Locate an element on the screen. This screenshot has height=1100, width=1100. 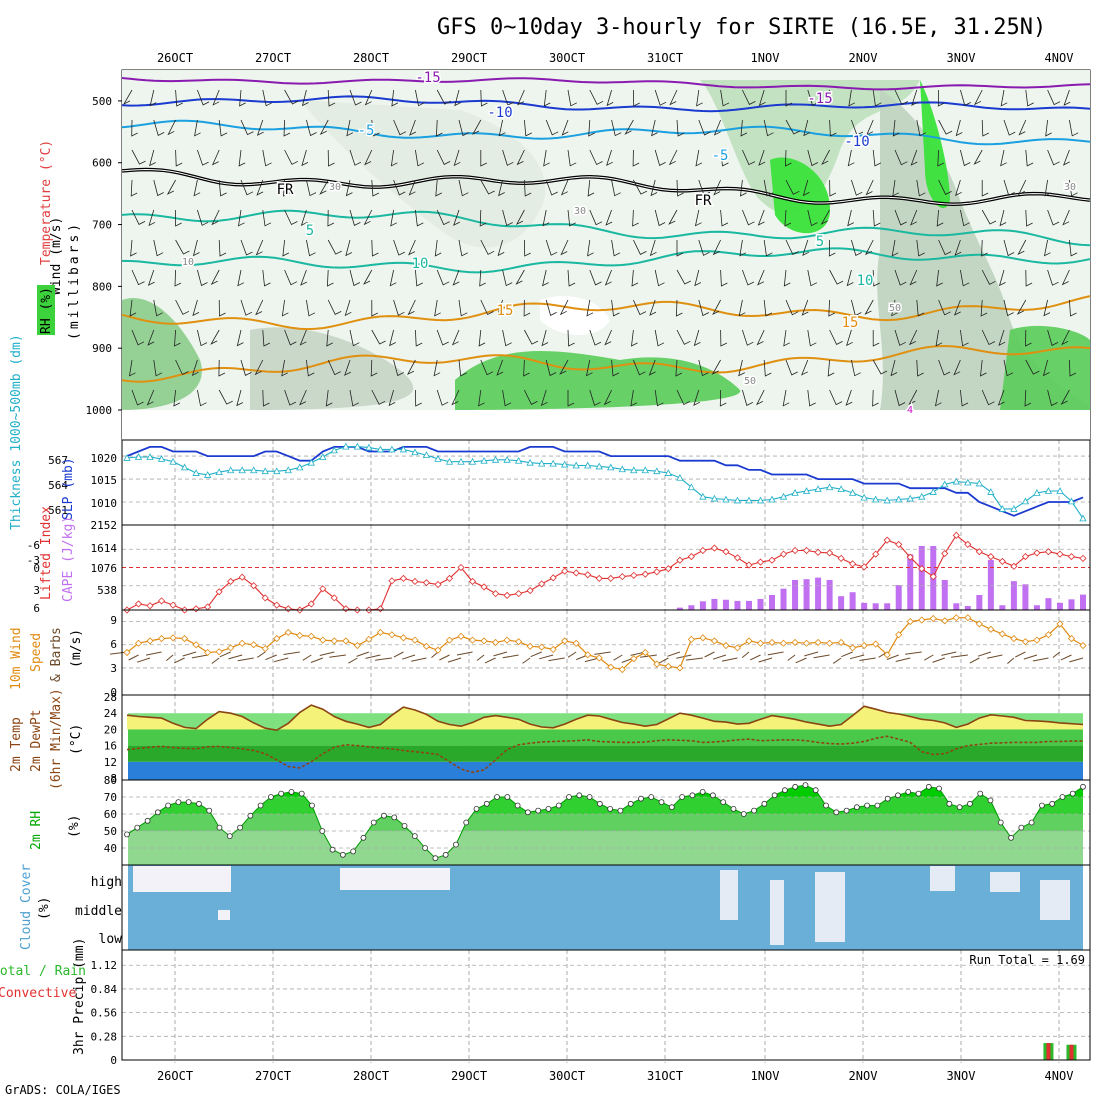
precip-tick: 1.12 is located at coordinates (104, 965).